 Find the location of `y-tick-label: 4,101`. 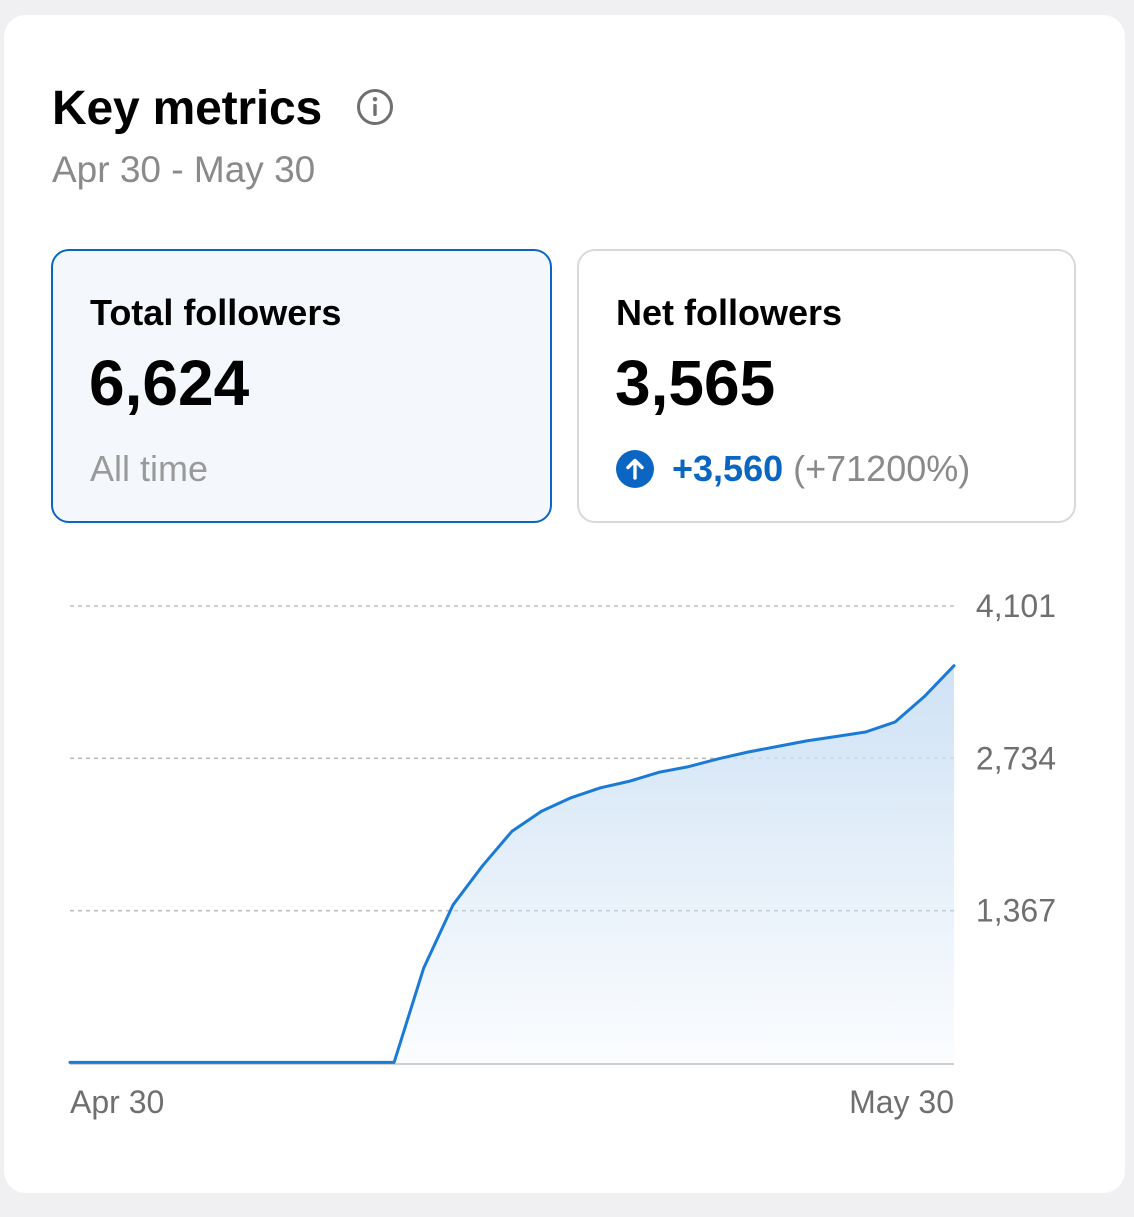

y-tick-label: 4,101 is located at coordinates (1016, 606).